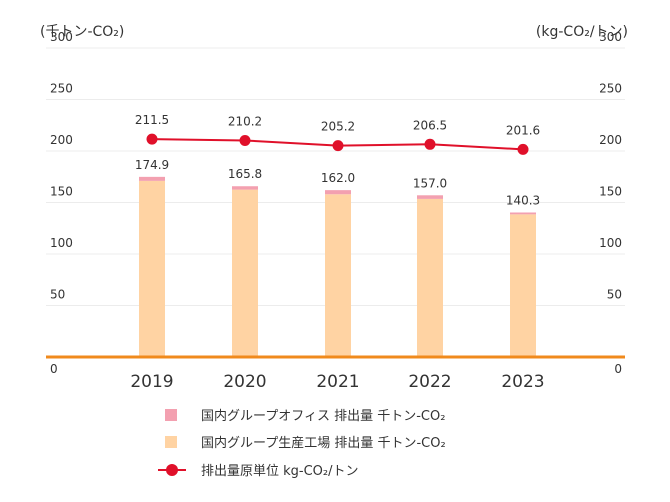  What do you see at coordinates (61, 140) in the screenshot?
I see `left-tick-label: 200` at bounding box center [61, 140].